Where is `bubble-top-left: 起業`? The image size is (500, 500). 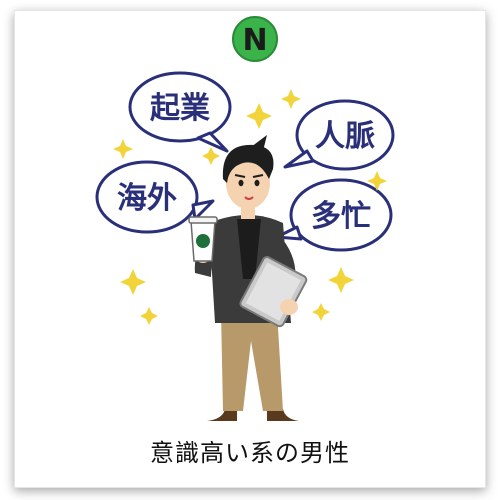
bubble-top-left: 起業 is located at coordinates (180, 112).